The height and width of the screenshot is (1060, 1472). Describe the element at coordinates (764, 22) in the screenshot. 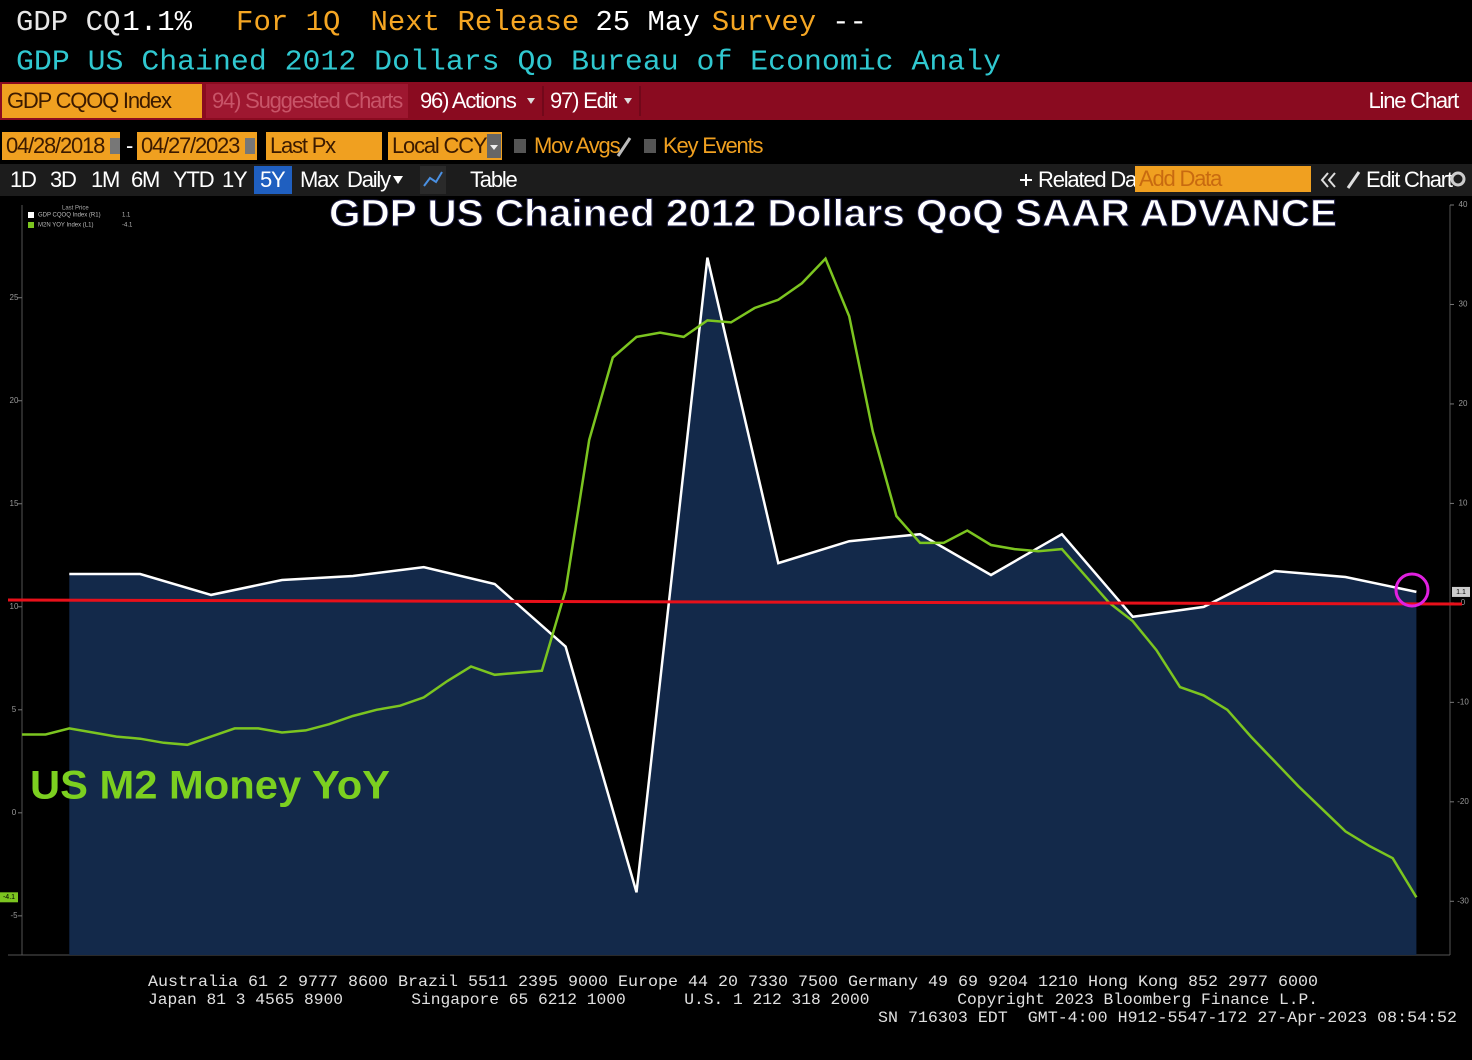

I see `survey-label: Survey` at that location.